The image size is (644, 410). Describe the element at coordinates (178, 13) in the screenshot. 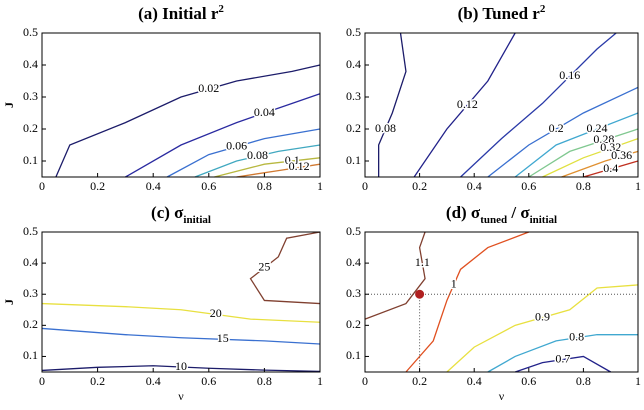

I see `title-part: (a) Initial r` at that location.